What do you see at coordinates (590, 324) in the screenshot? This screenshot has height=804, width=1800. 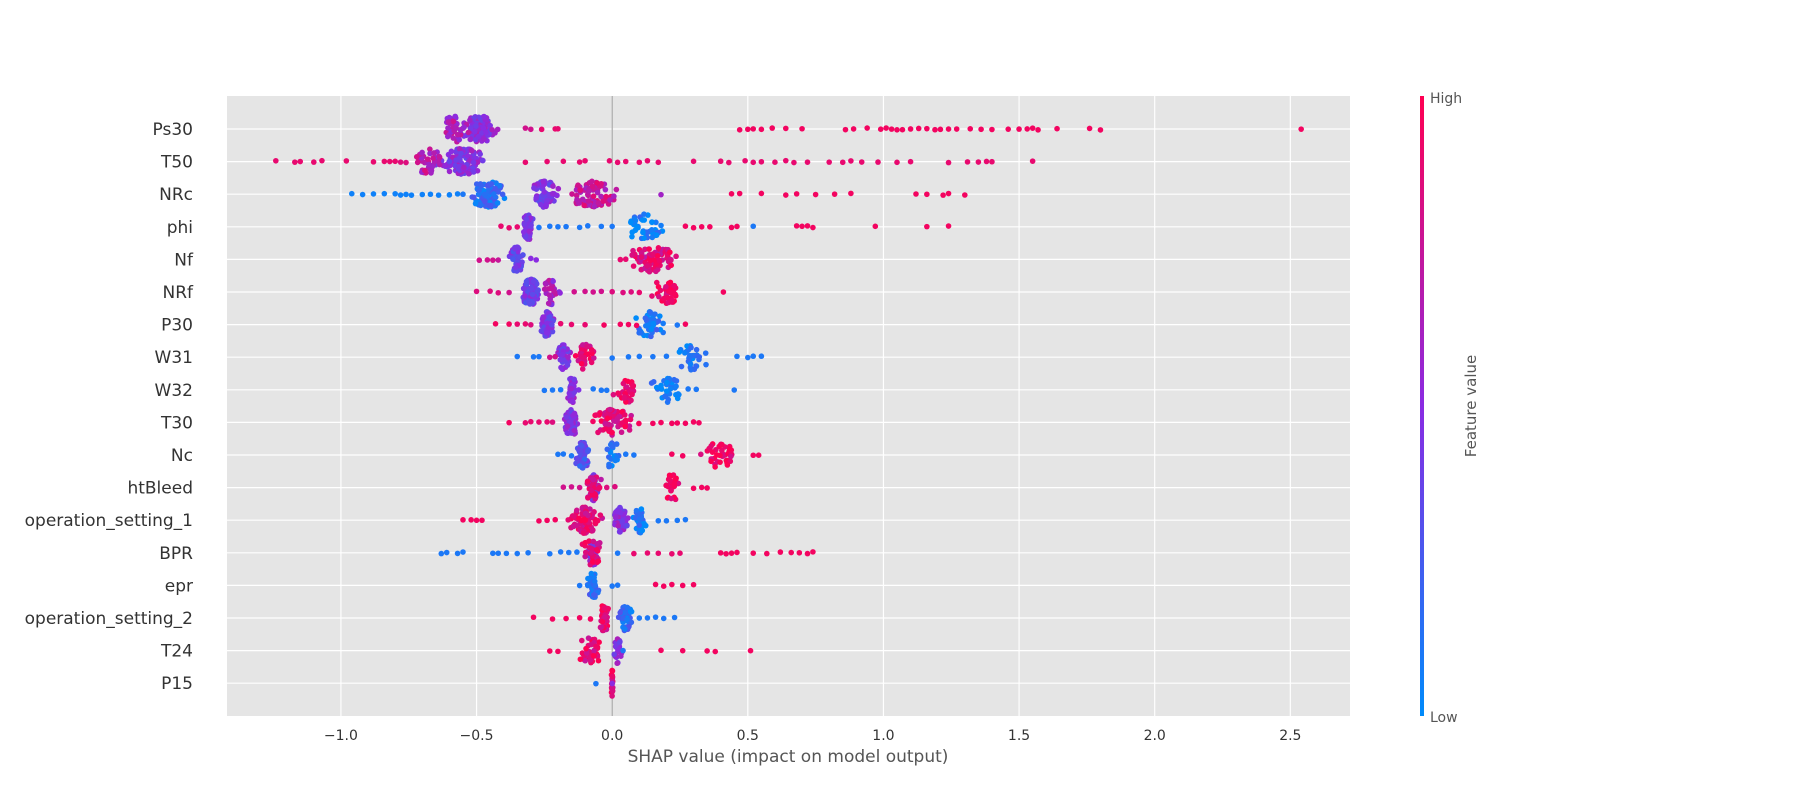 I see `feature-row-P30` at bounding box center [590, 324].